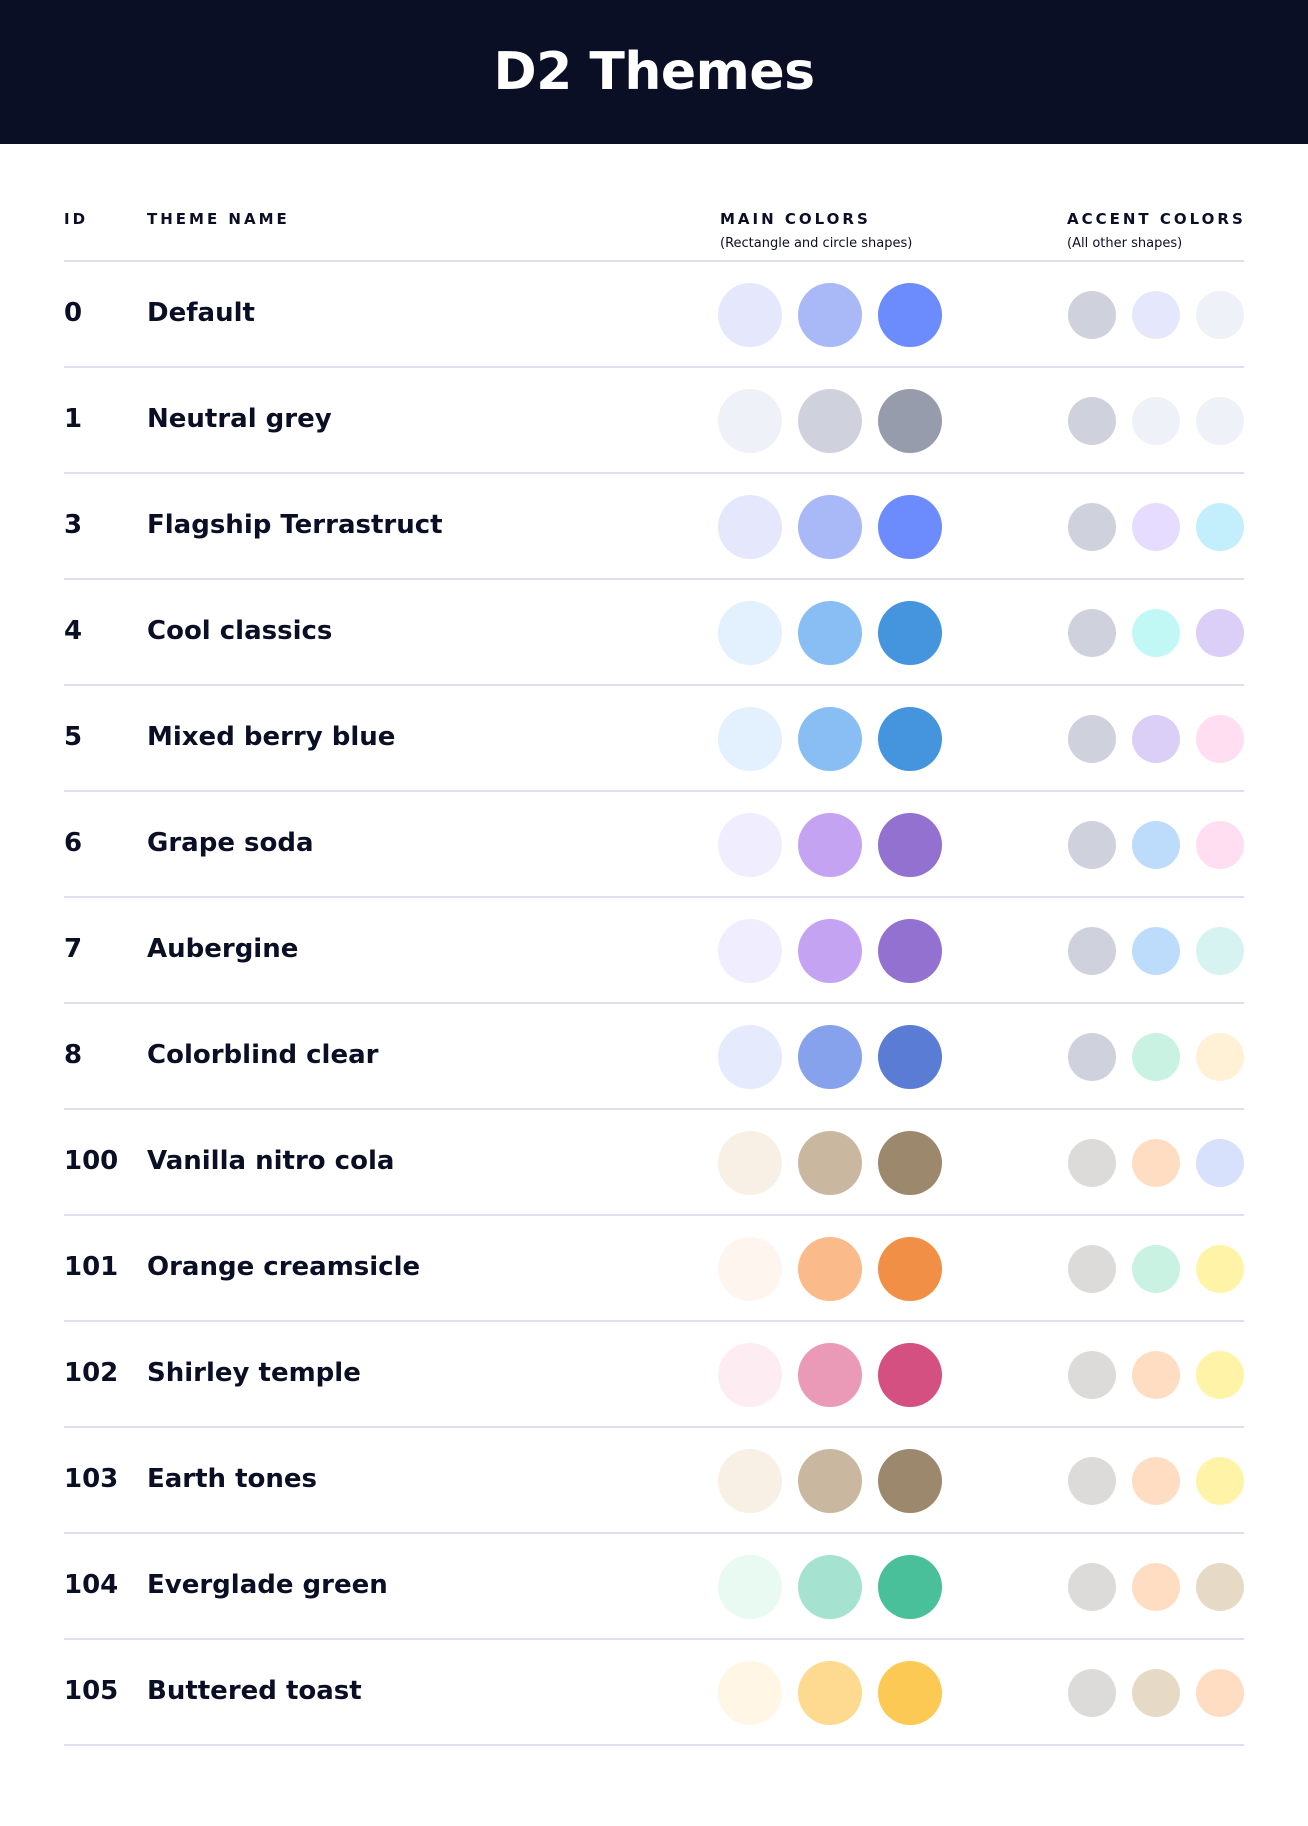  I want to click on theme-name: Flagship Terrastruct, so click(295, 525).